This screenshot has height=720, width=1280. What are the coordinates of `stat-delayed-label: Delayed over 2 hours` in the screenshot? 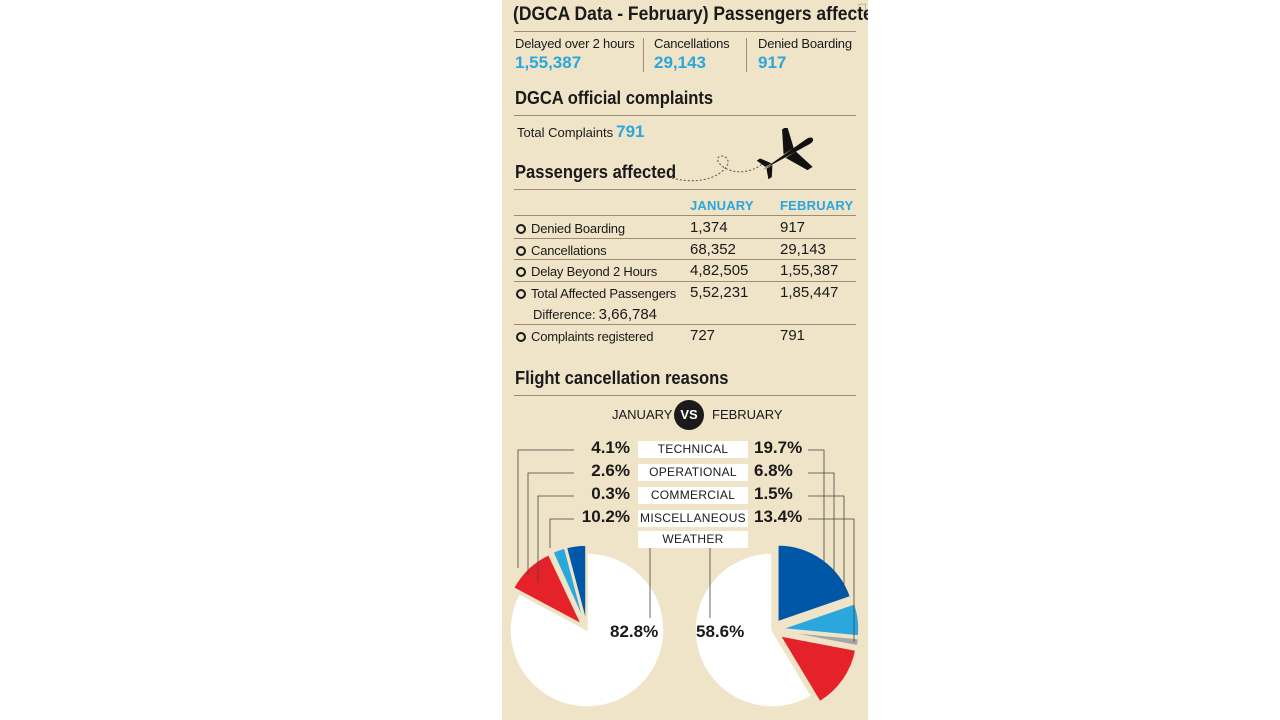 It's located at (575, 43).